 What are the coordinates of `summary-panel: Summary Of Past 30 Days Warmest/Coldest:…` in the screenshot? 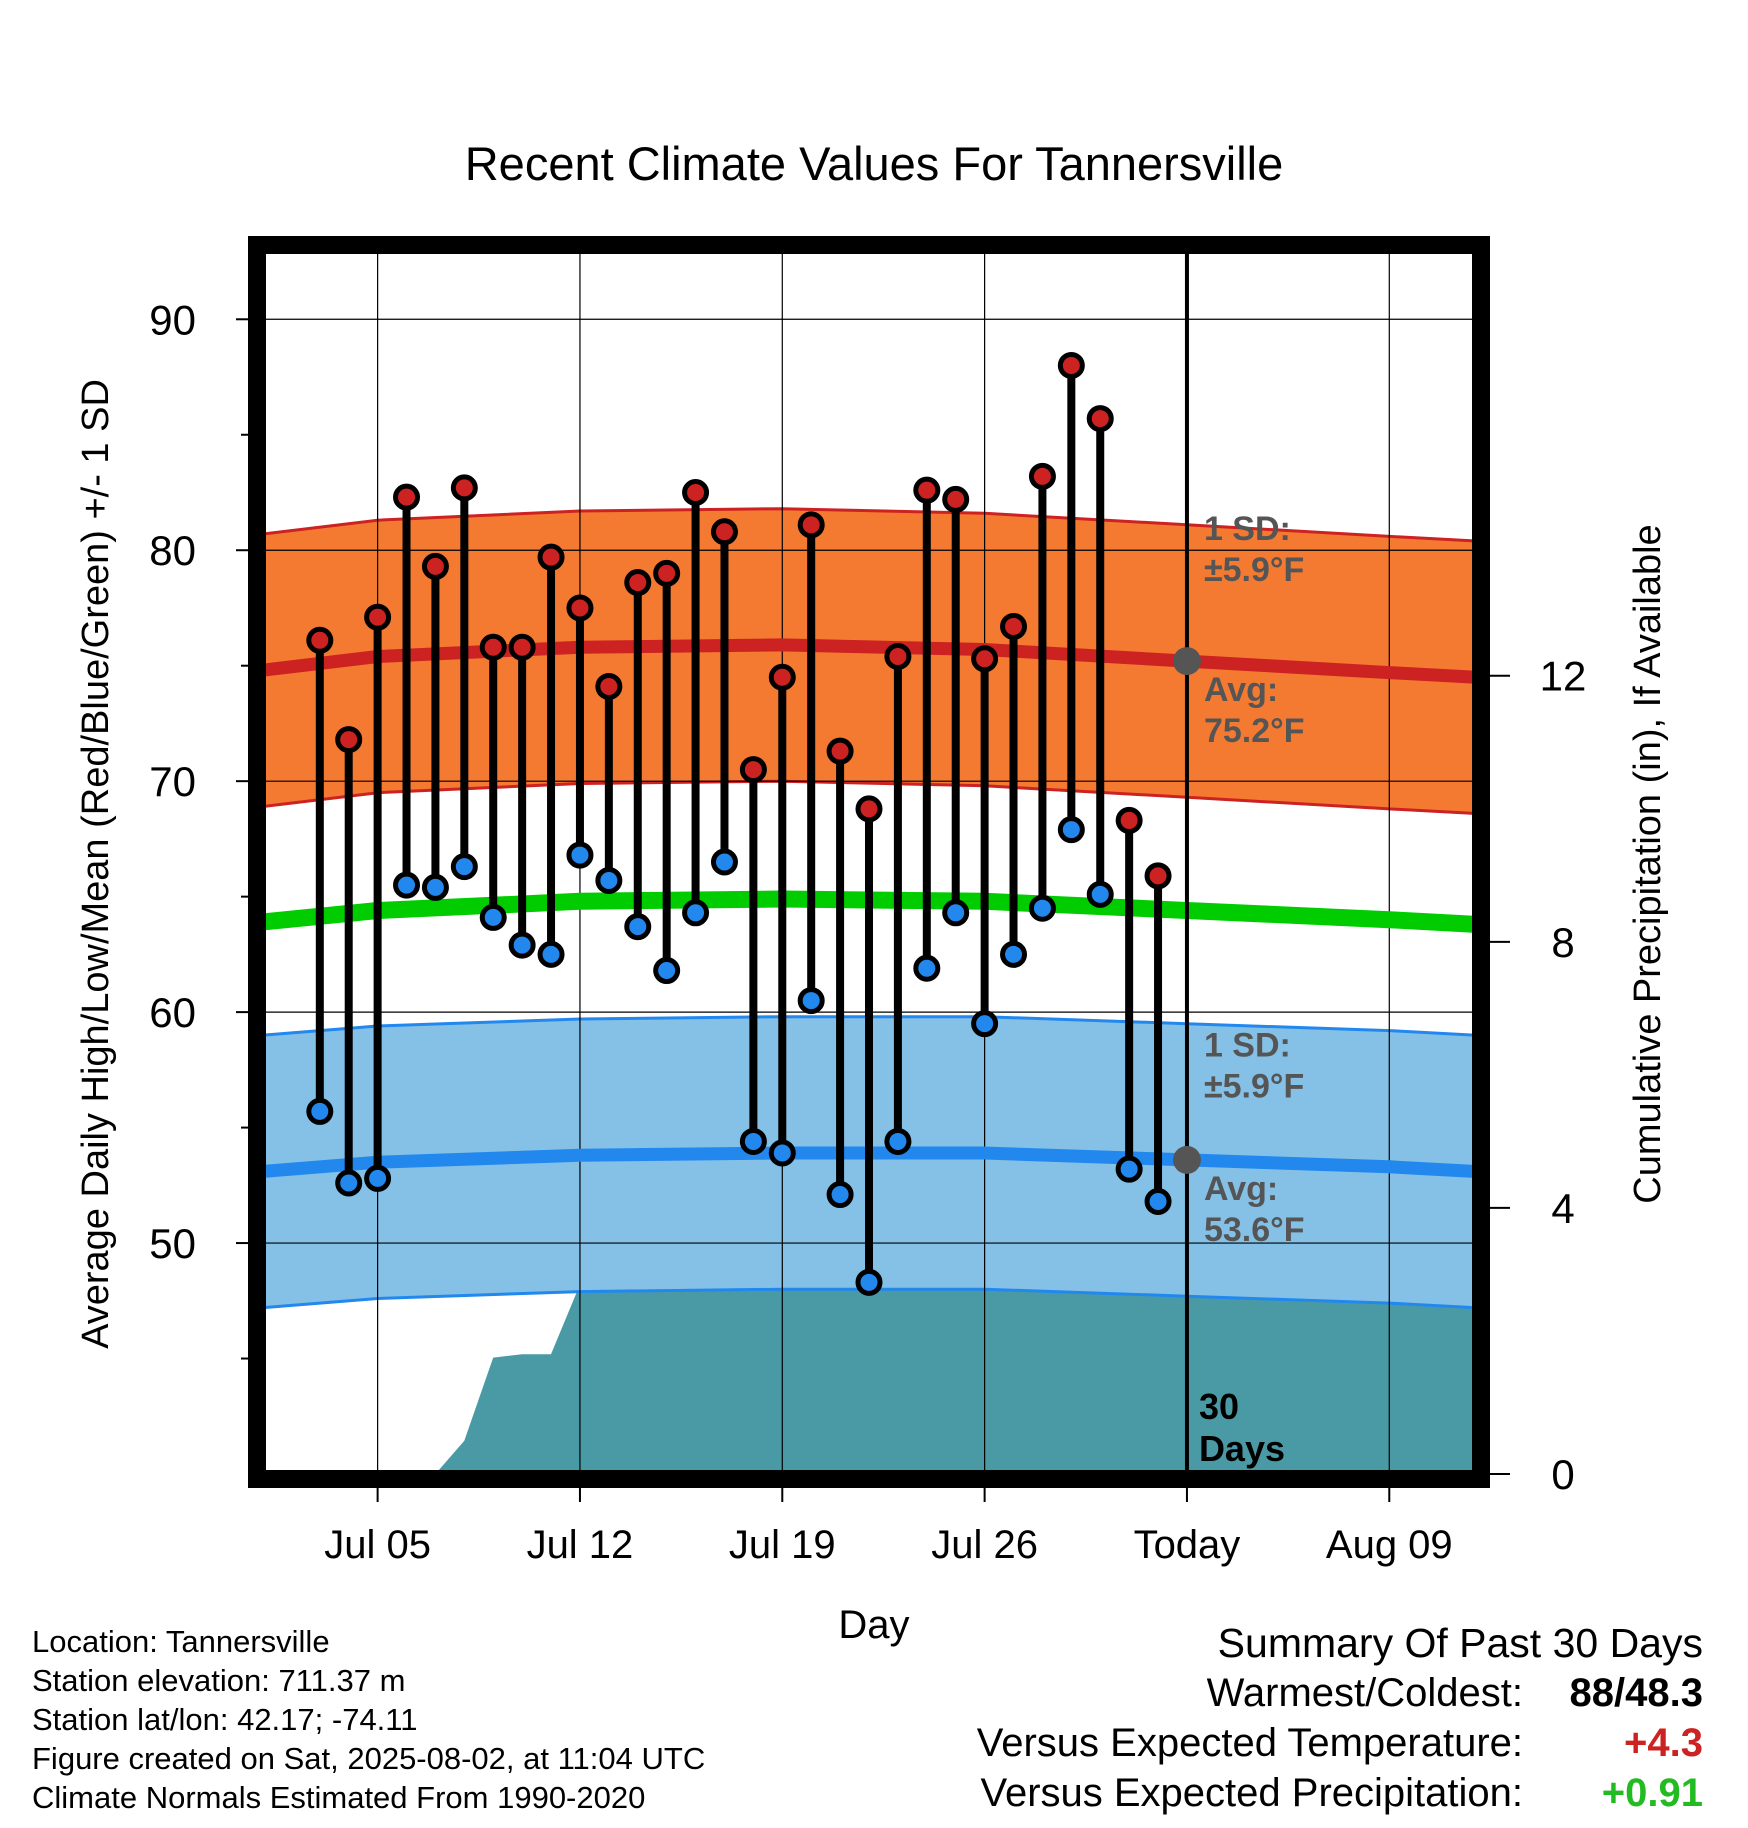 It's located at (1340, 1718).